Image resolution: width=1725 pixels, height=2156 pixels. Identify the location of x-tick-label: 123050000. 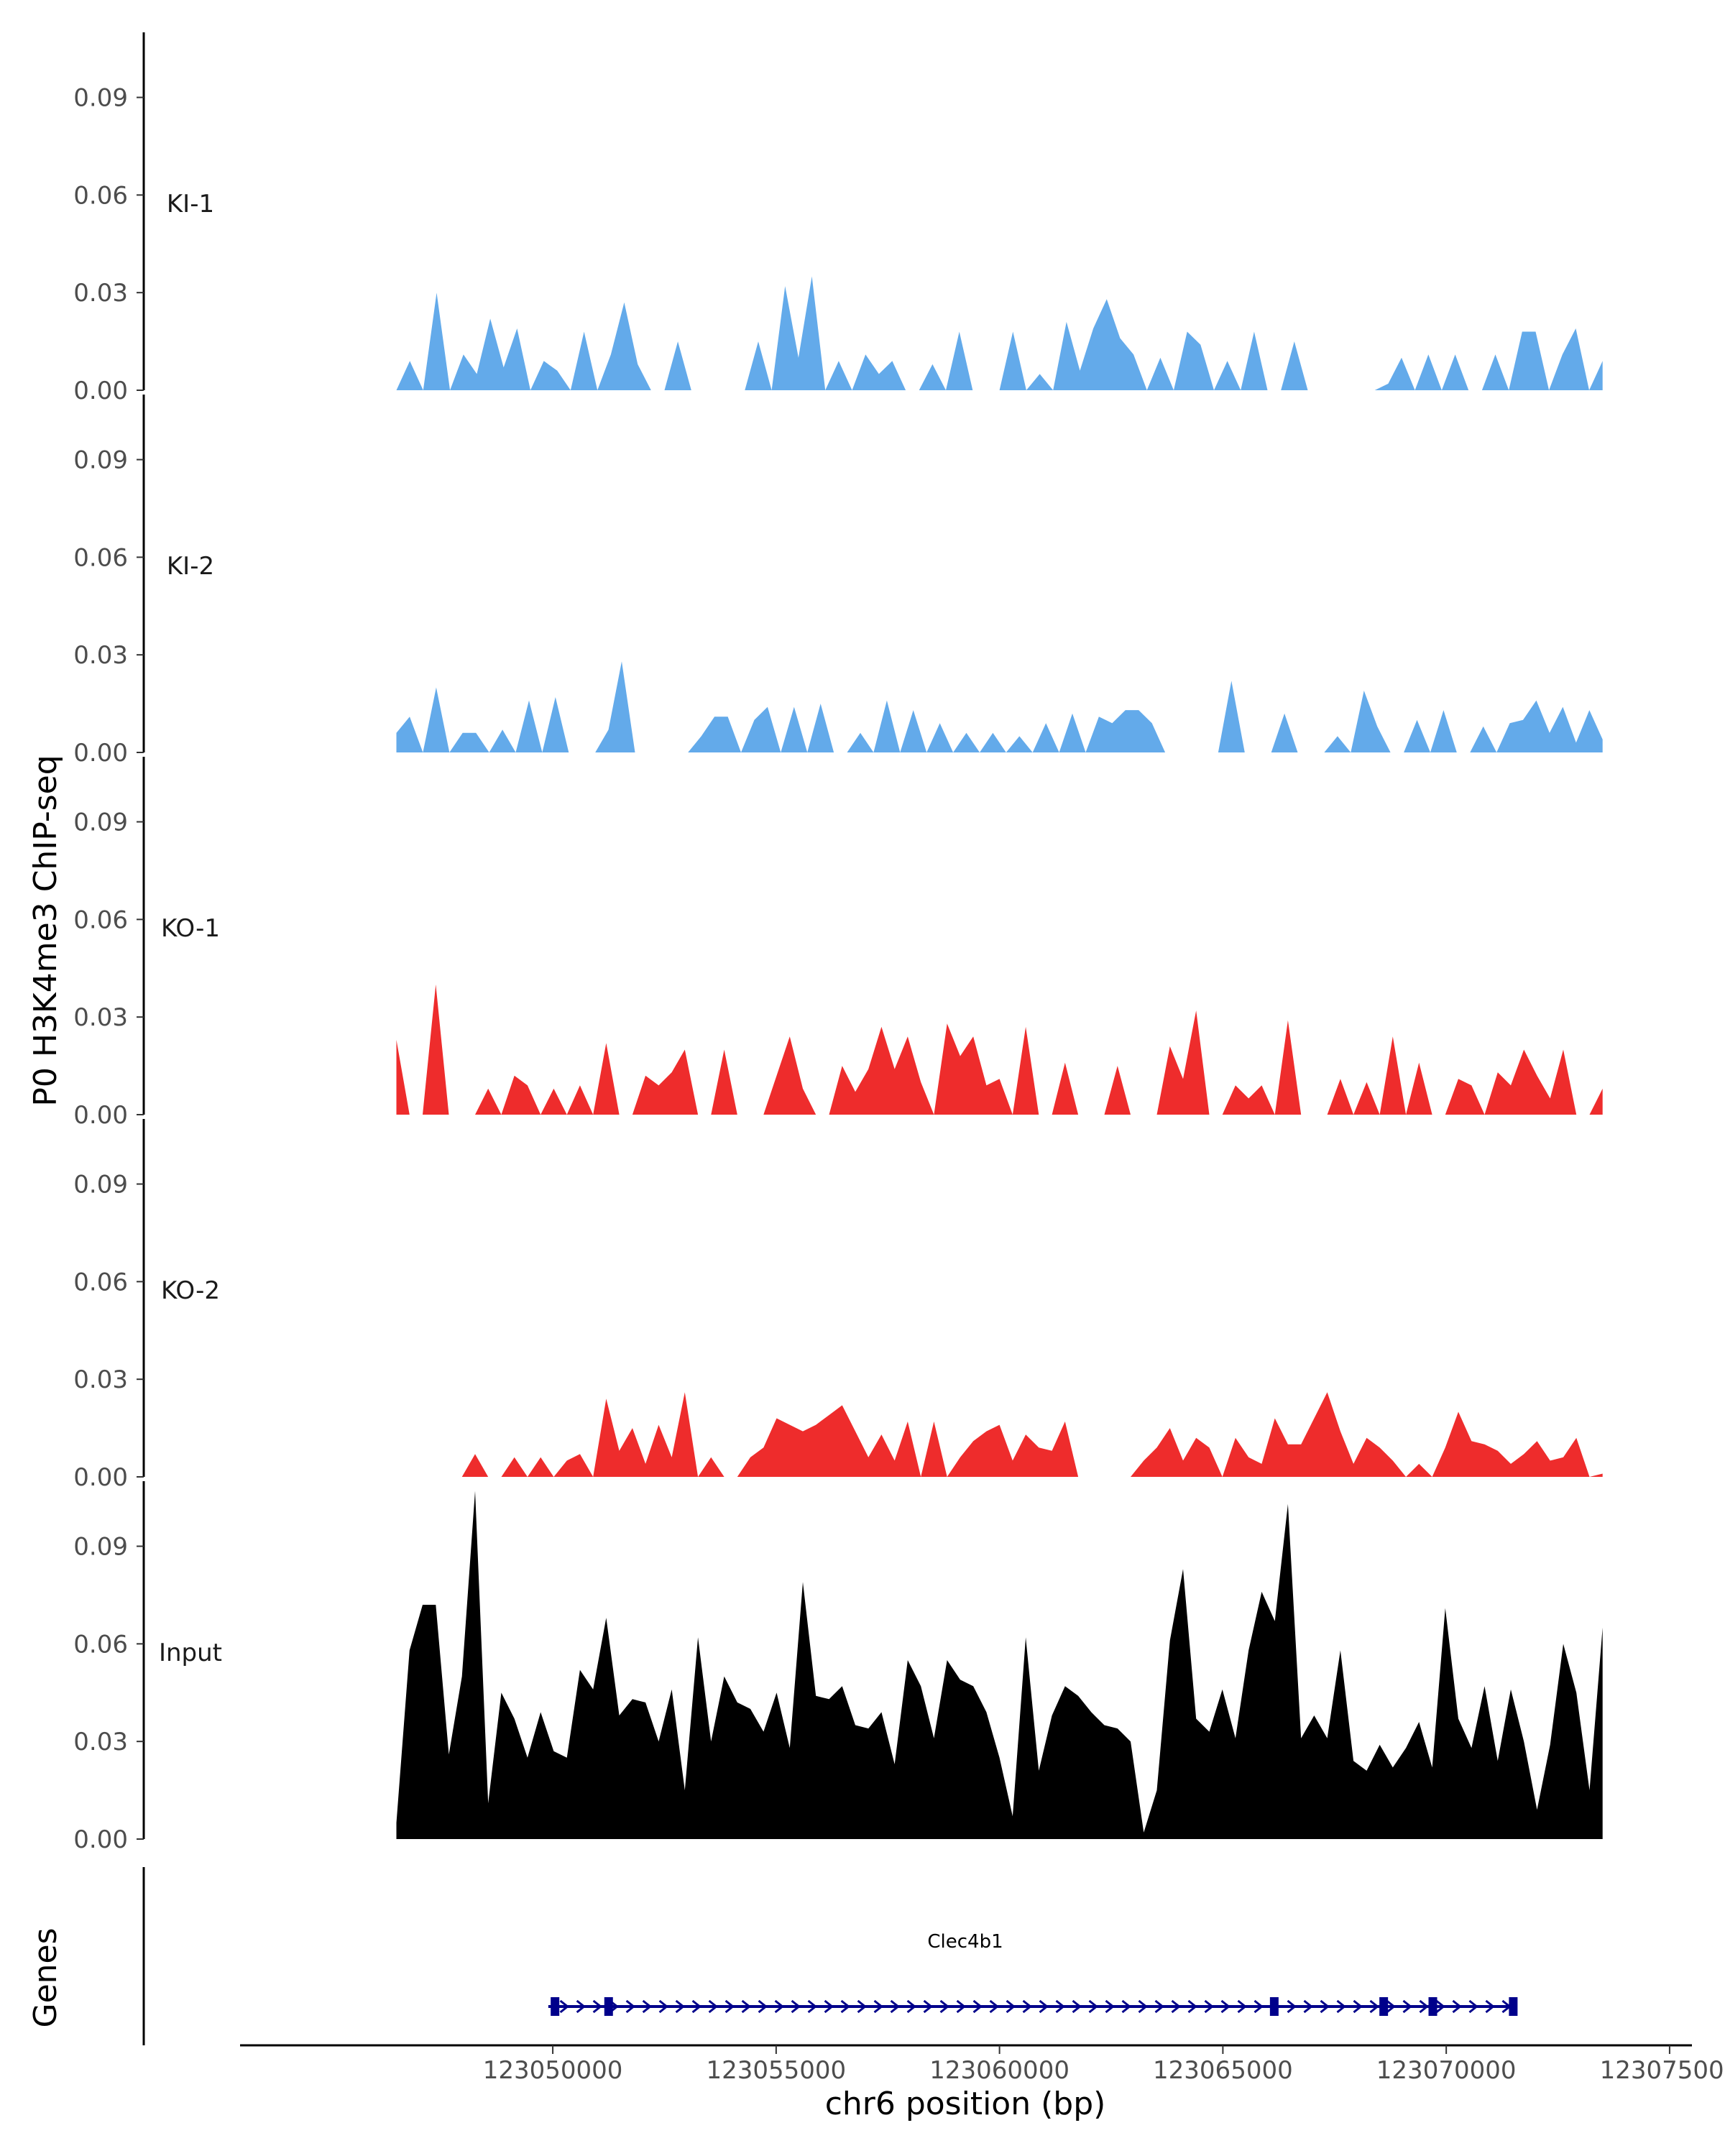
(553, 2070).